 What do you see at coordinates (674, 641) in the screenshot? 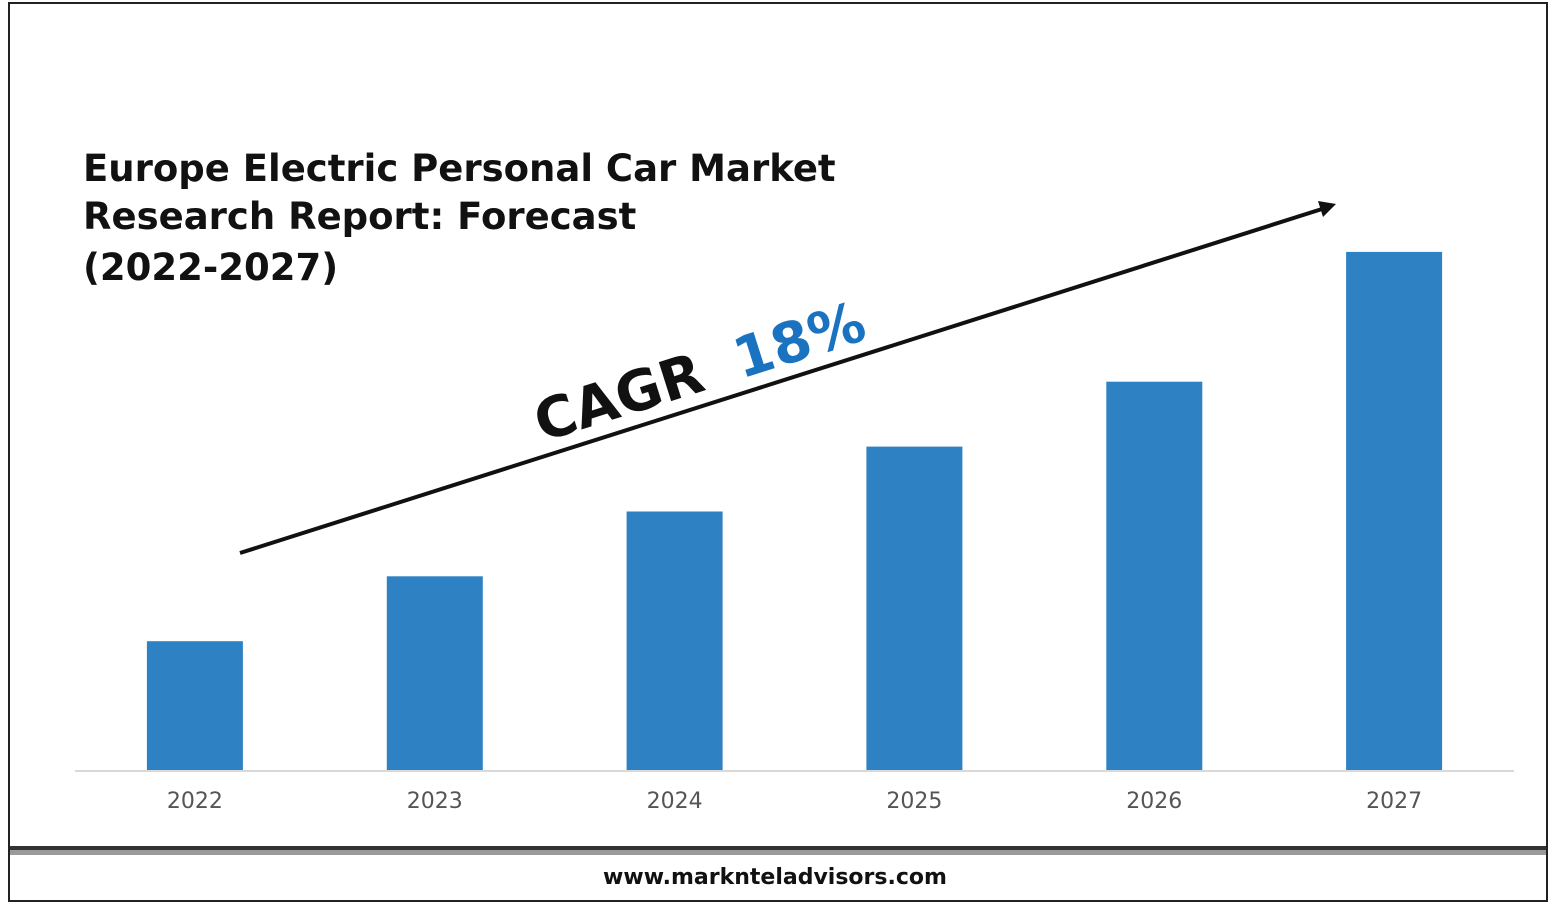
I see `bar-2024` at bounding box center [674, 641].